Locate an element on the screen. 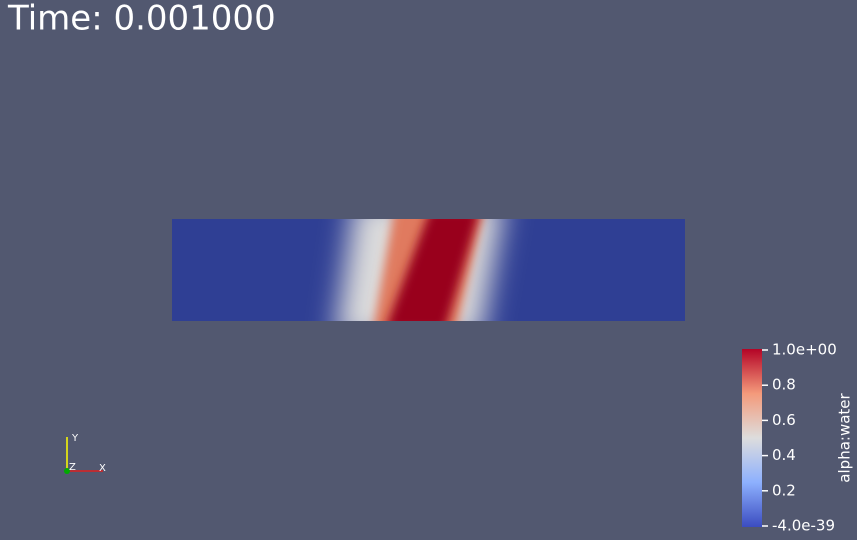 The image size is (857, 540). axes-triad: Y X Z is located at coordinates (85, 453).